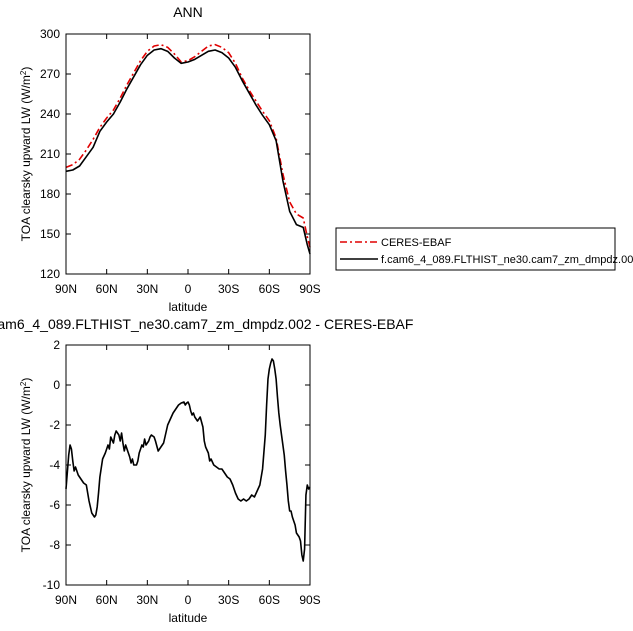 Image resolution: width=633 pixels, height=631 pixels. Describe the element at coordinates (269, 600) in the screenshot. I see `bottom-plot-x-tick-label: 60S` at that location.